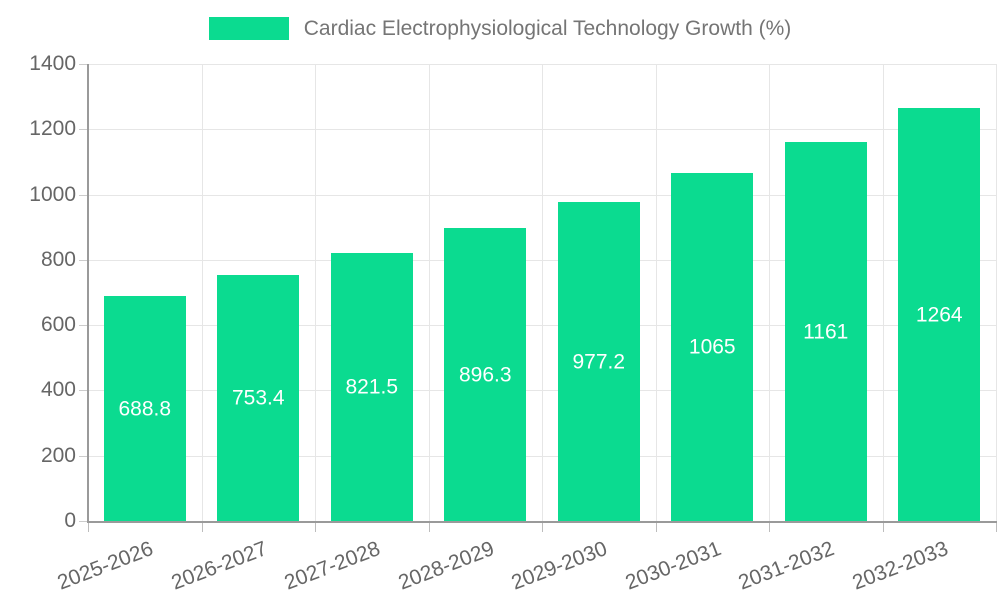 This screenshot has width=1000, height=600. What do you see at coordinates (332, 566) in the screenshot?
I see `x-axis-tick-label: 2027-2028` at bounding box center [332, 566].